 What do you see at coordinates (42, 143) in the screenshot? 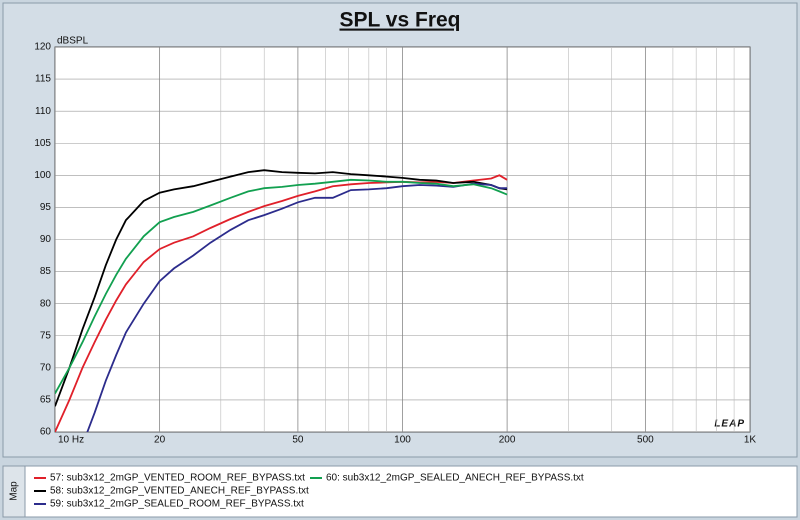
I see `y-tick-label: 105` at bounding box center [42, 143].